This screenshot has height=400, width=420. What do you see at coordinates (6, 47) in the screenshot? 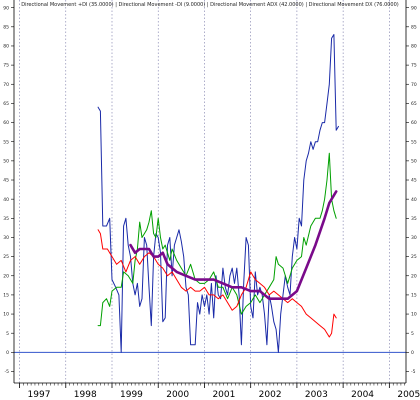
I see `y-tick-label-left: 80` at bounding box center [6, 47].